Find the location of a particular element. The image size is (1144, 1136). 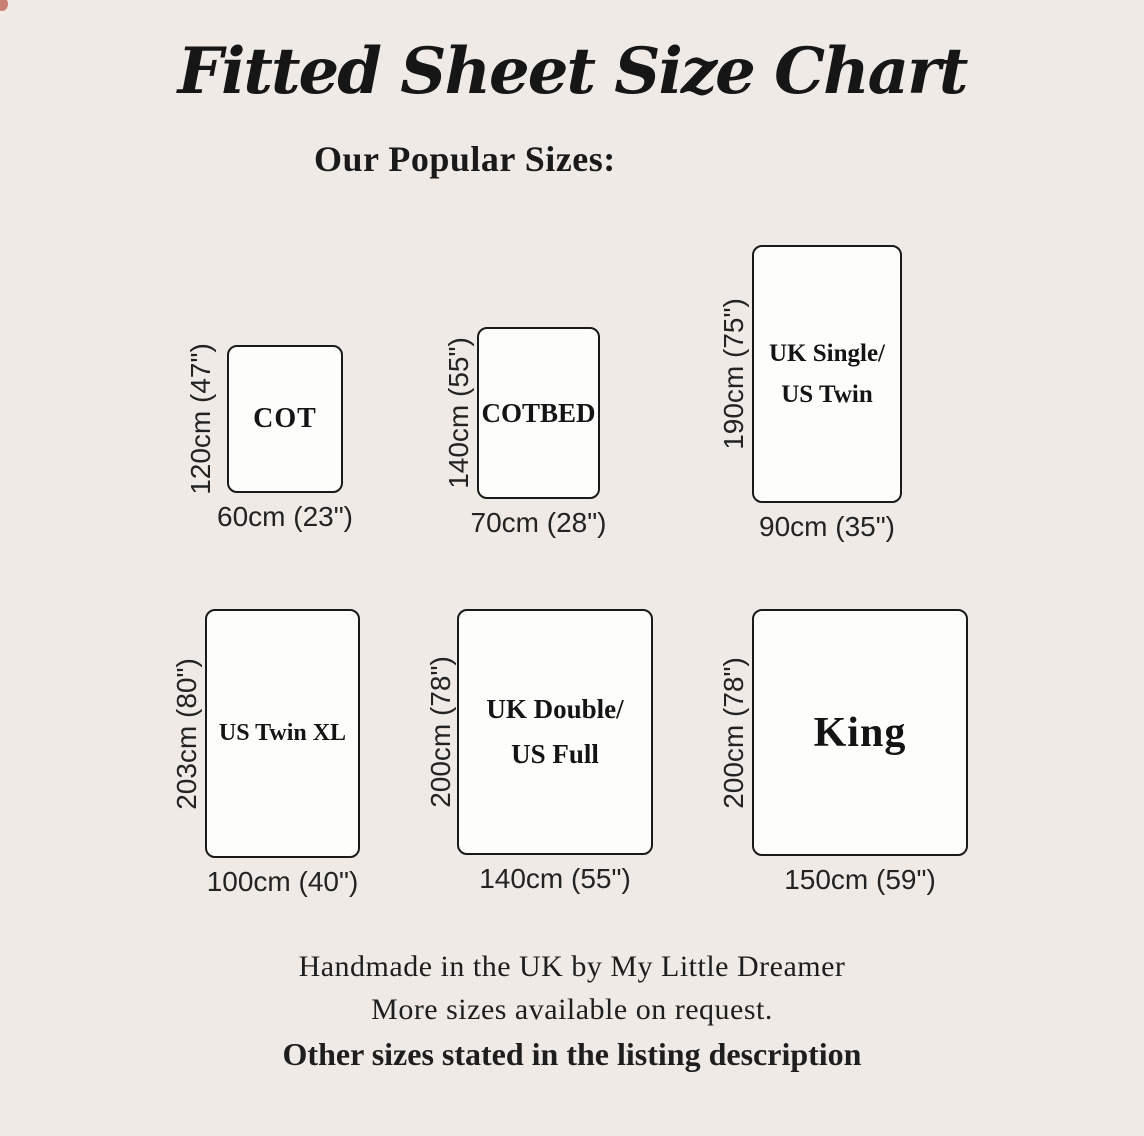

size-card-king: 200cm (78") King 150cm (59") is located at coordinates (843, 752).